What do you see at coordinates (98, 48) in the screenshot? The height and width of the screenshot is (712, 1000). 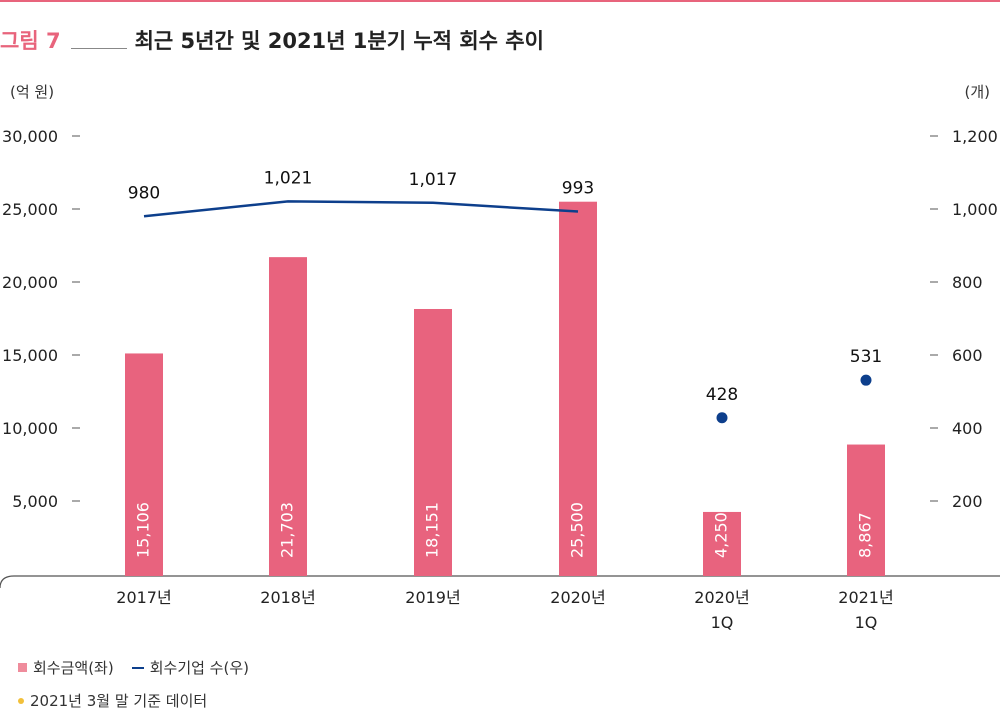 I see `title-rule` at bounding box center [98, 48].